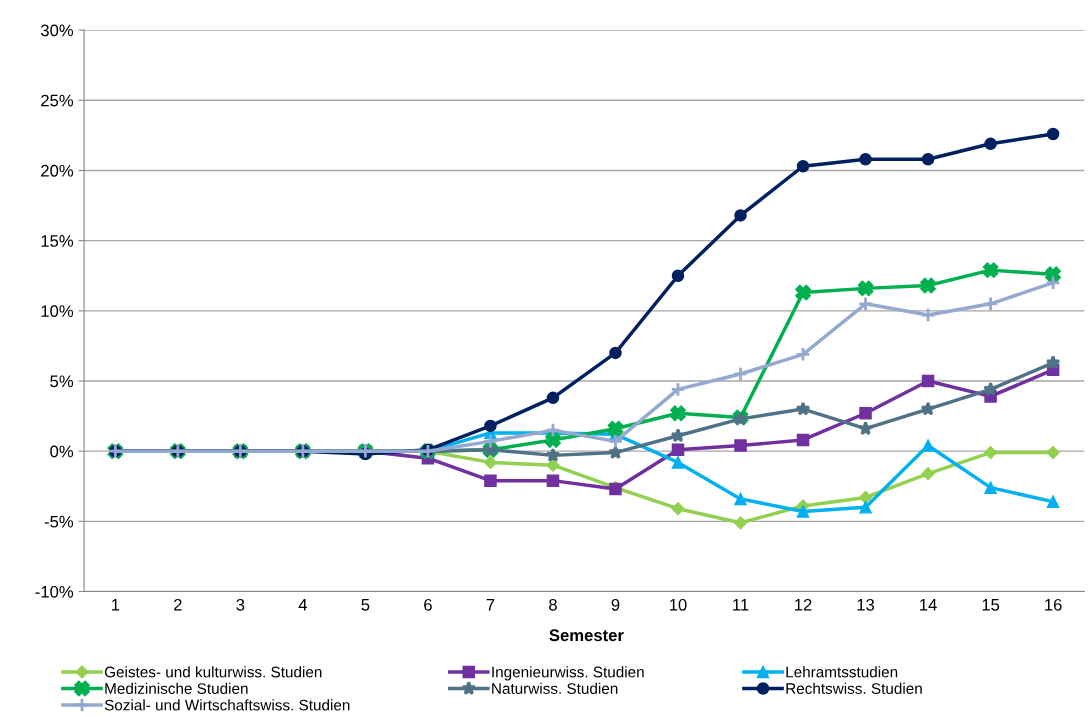 This screenshot has height=717, width=1092. Describe the element at coordinates (586, 635) in the screenshot. I see `x-axis-title: Semester` at that location.